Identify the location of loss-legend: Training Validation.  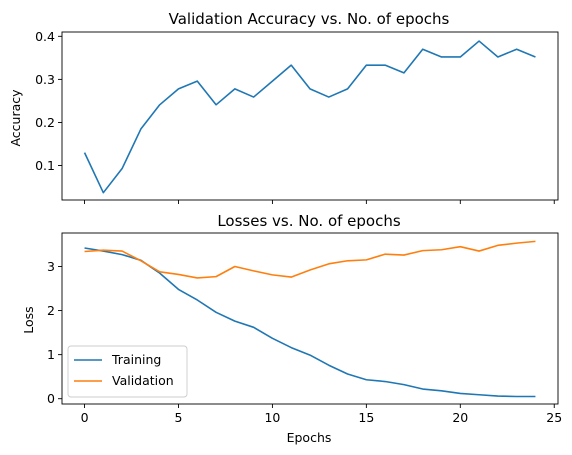
(127, 371).